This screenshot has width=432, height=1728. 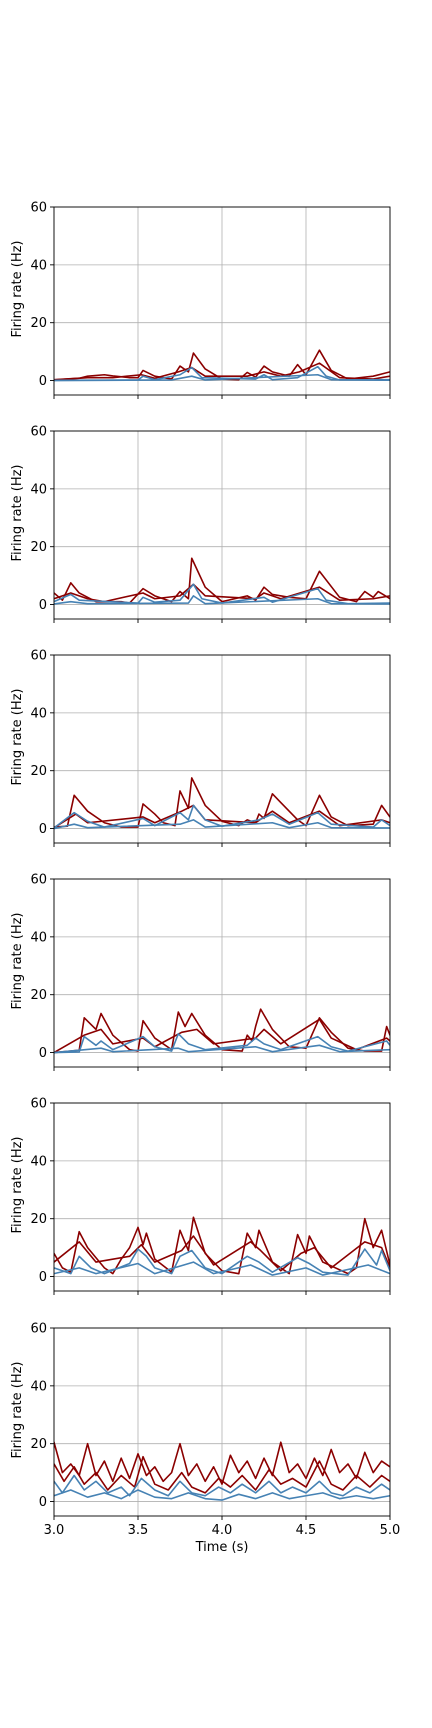 What do you see at coordinates (138, 1530) in the screenshot?
I see `x-tick-label: 3.5` at bounding box center [138, 1530].